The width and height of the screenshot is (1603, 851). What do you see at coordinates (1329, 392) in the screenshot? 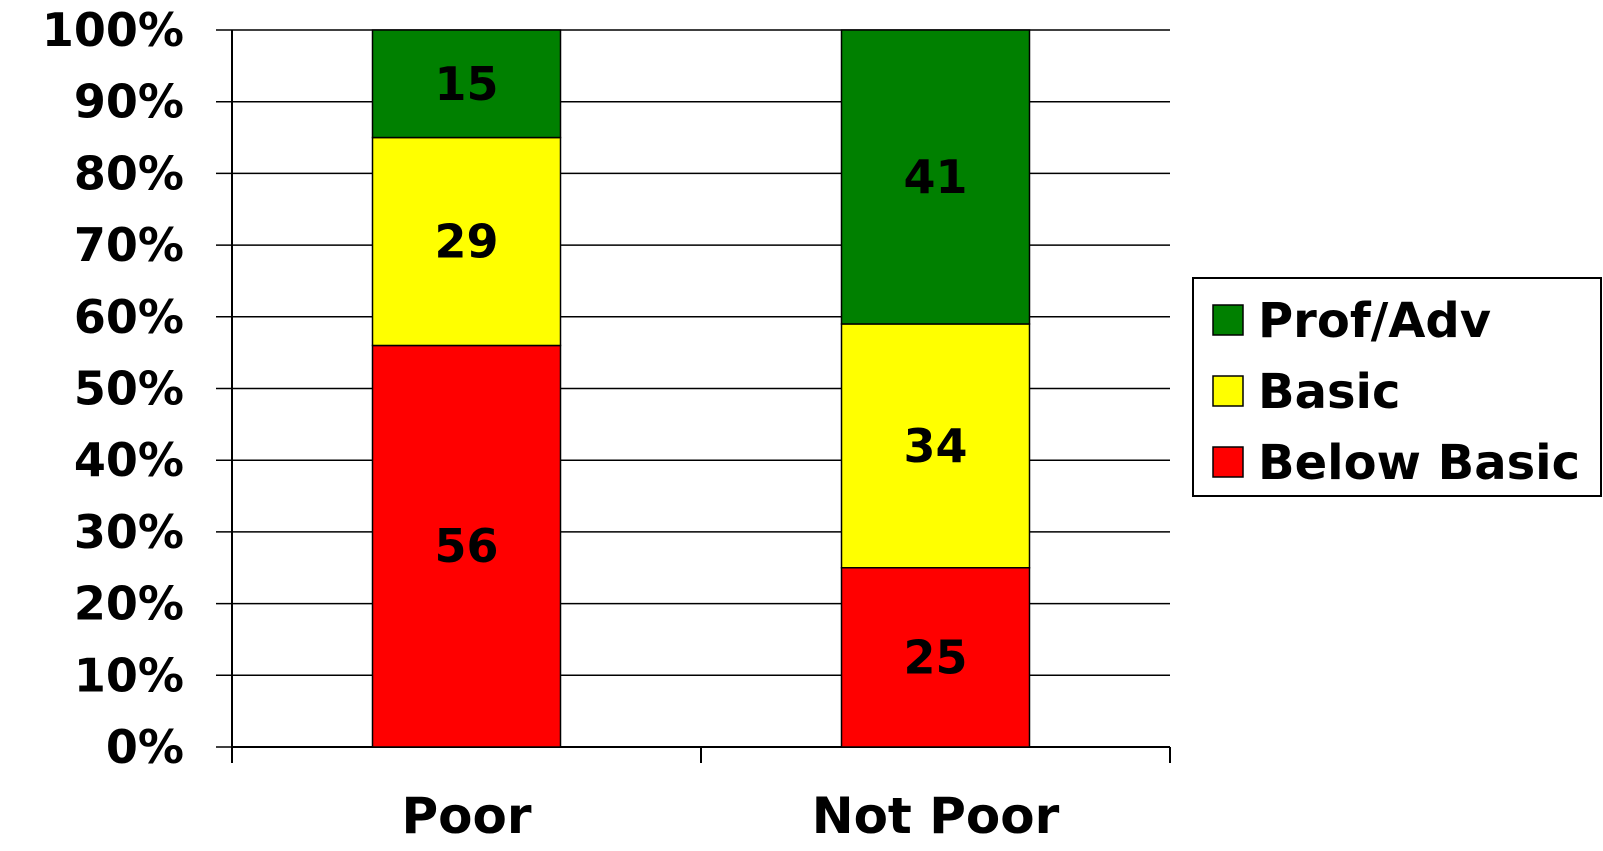
I see `legend-label: Basic` at bounding box center [1329, 392].